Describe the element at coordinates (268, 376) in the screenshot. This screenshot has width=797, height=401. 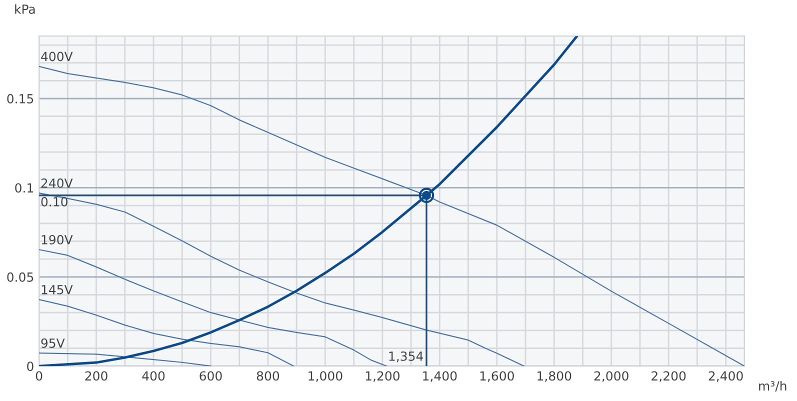
I see `x-tick-label: 800` at that location.